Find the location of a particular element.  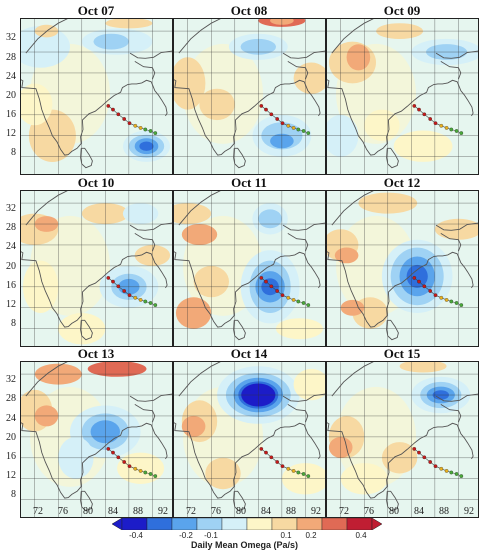

map-panel-oct10 is located at coordinates (96, 268).